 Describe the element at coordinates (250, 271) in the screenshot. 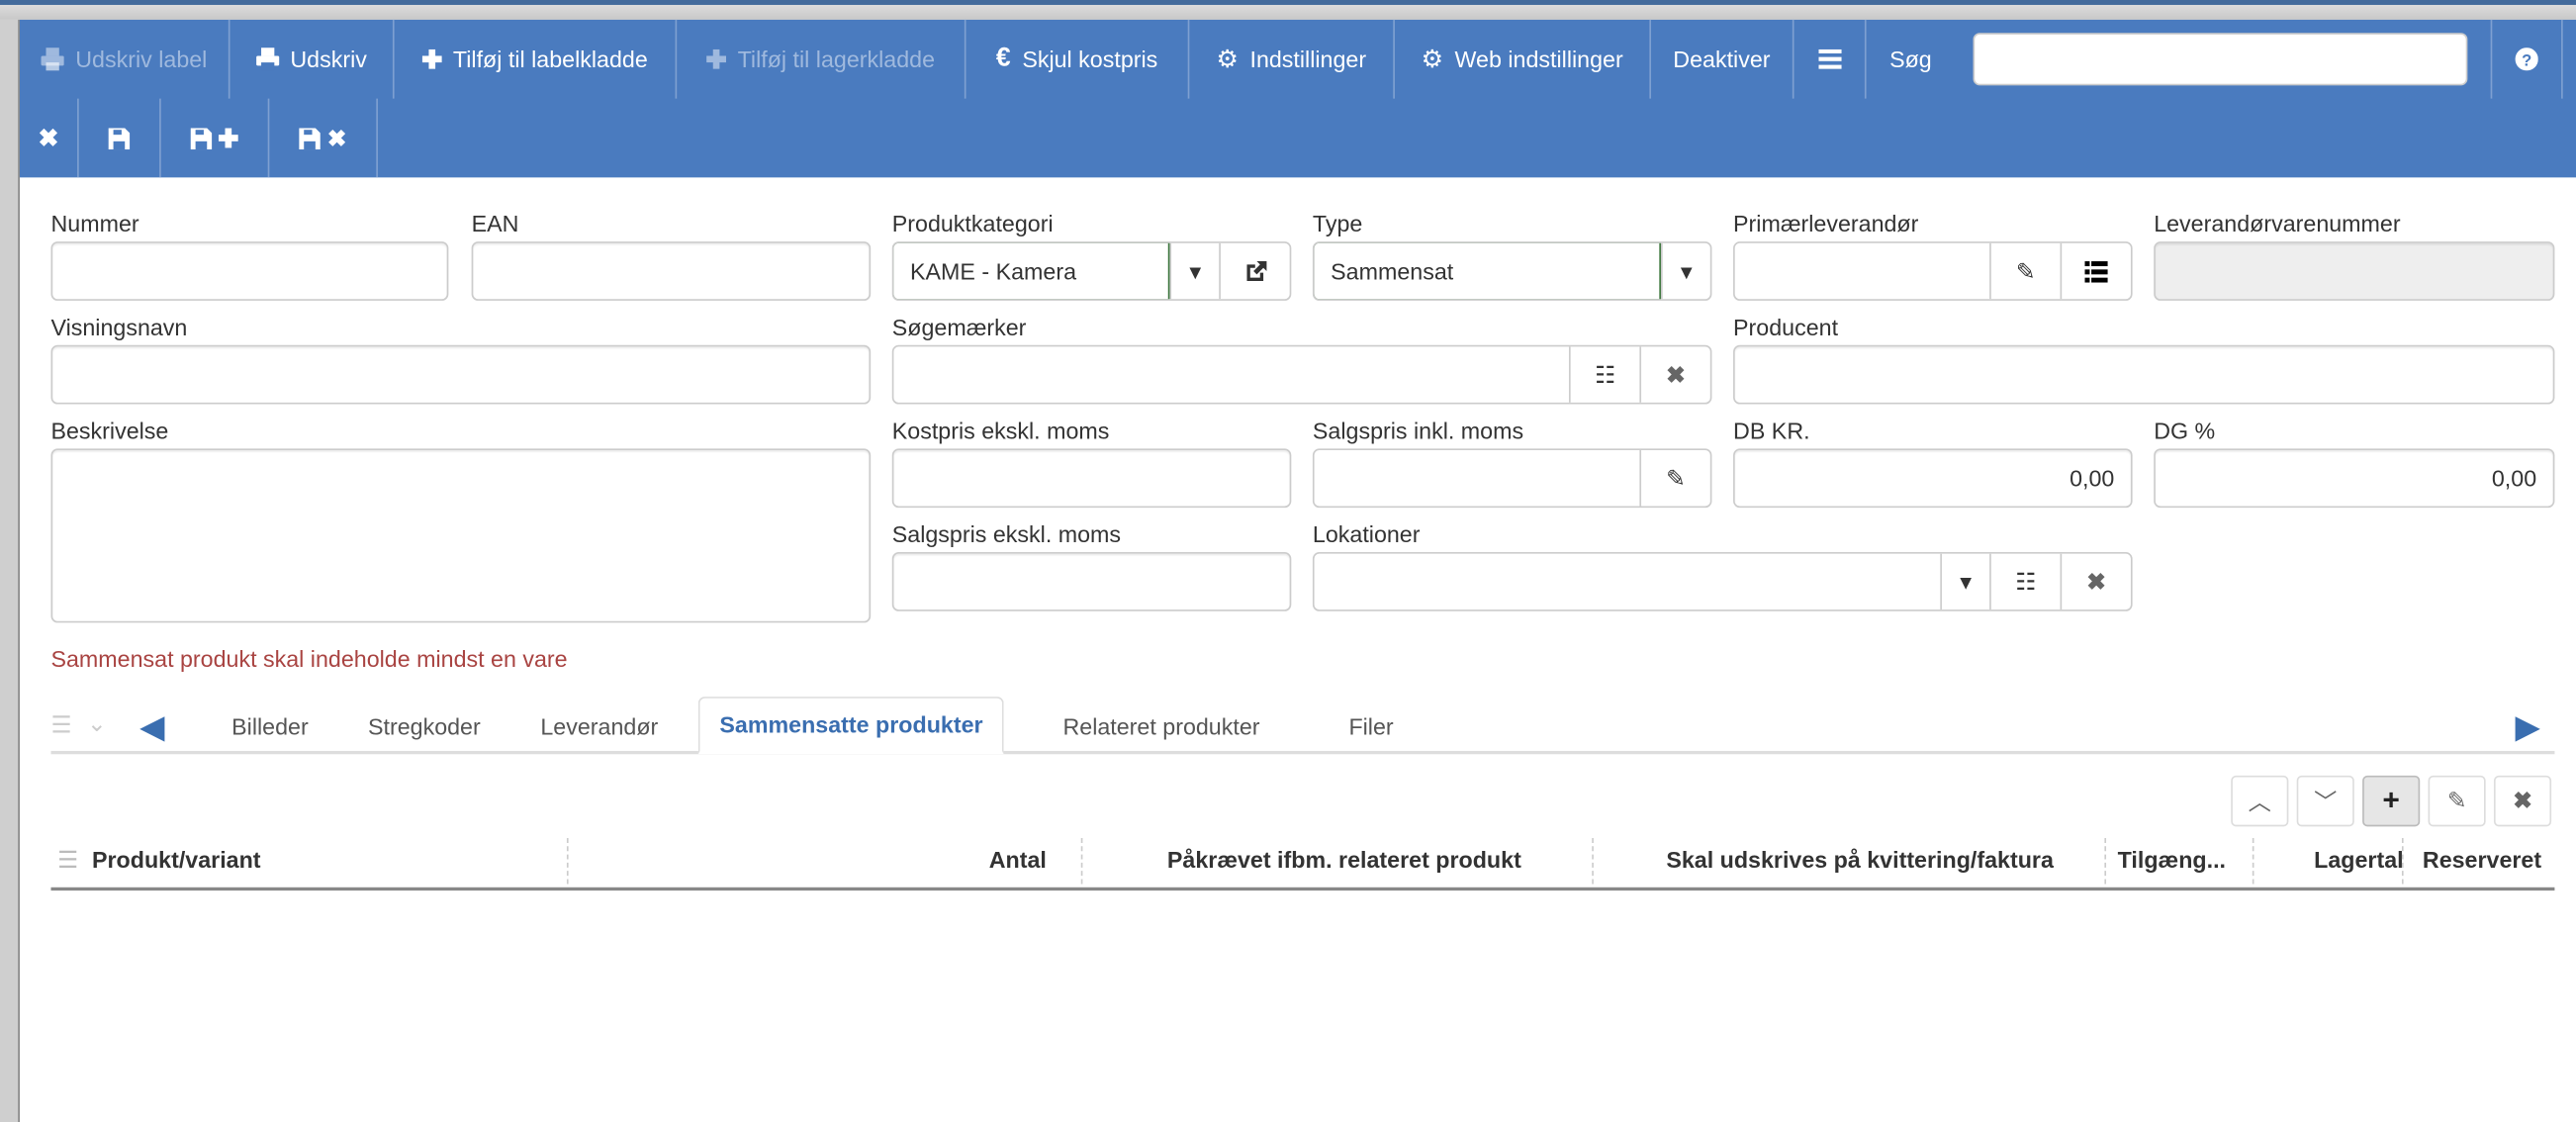

I see `nummer-input` at that location.